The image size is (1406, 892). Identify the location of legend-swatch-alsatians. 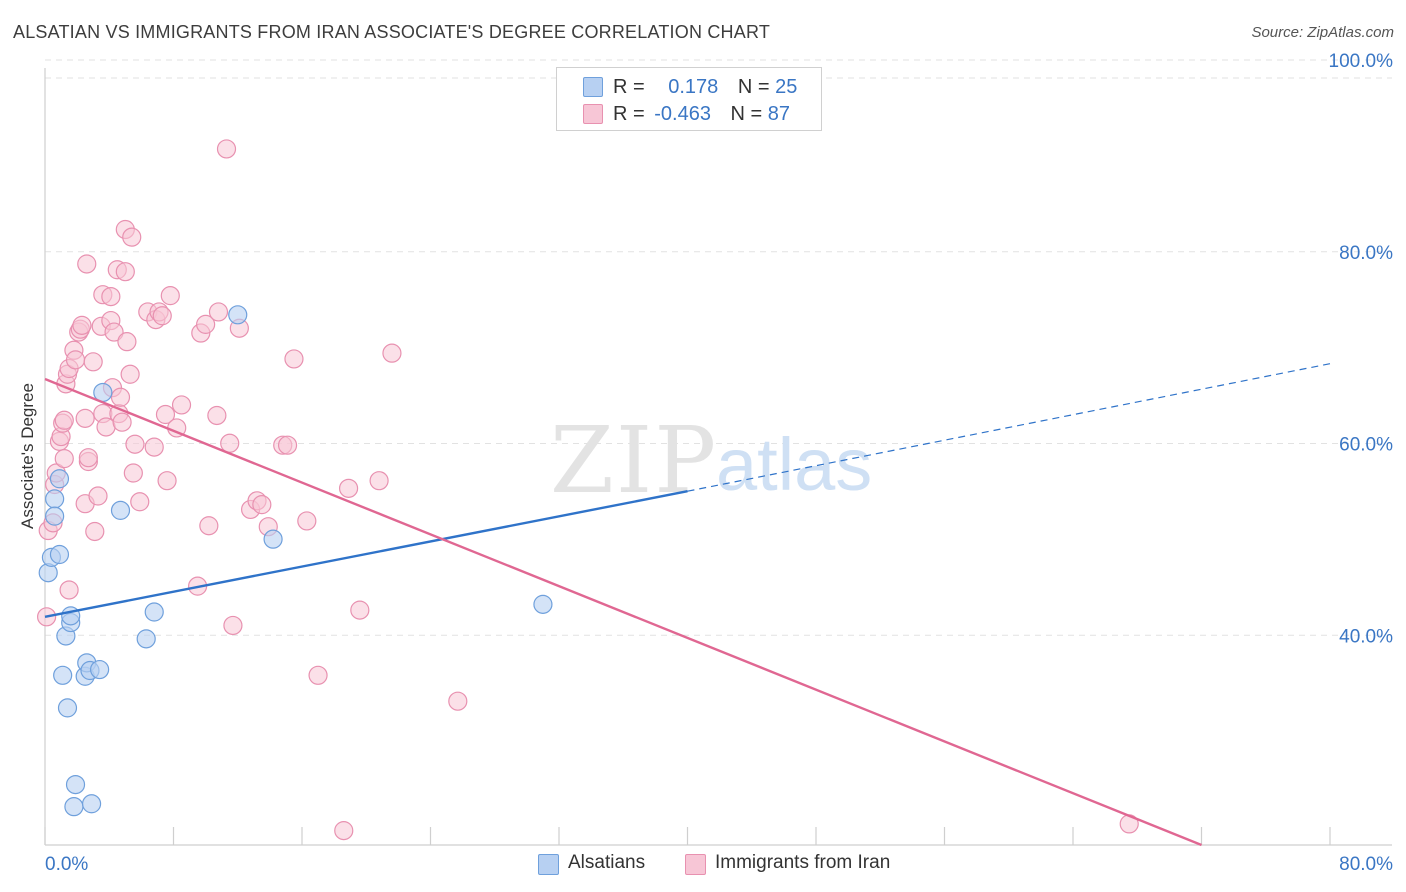
(593, 87).